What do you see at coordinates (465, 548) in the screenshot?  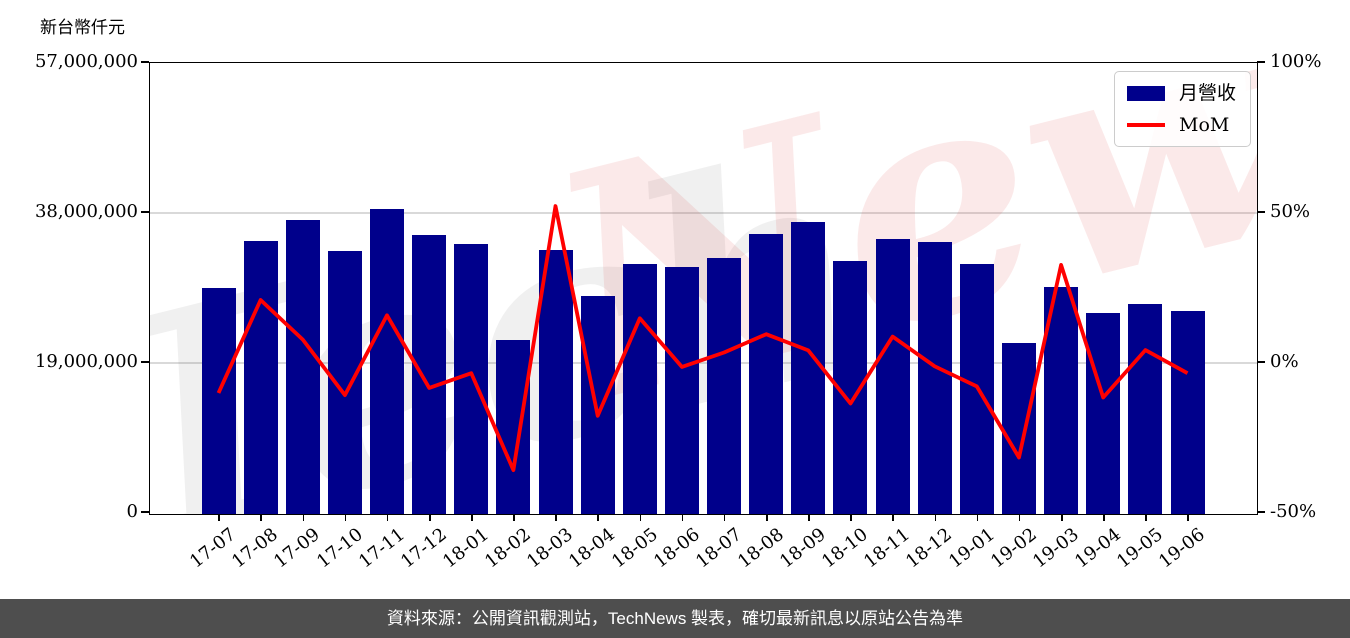 I see `x-tick-label-text: 18-01` at bounding box center [465, 548].